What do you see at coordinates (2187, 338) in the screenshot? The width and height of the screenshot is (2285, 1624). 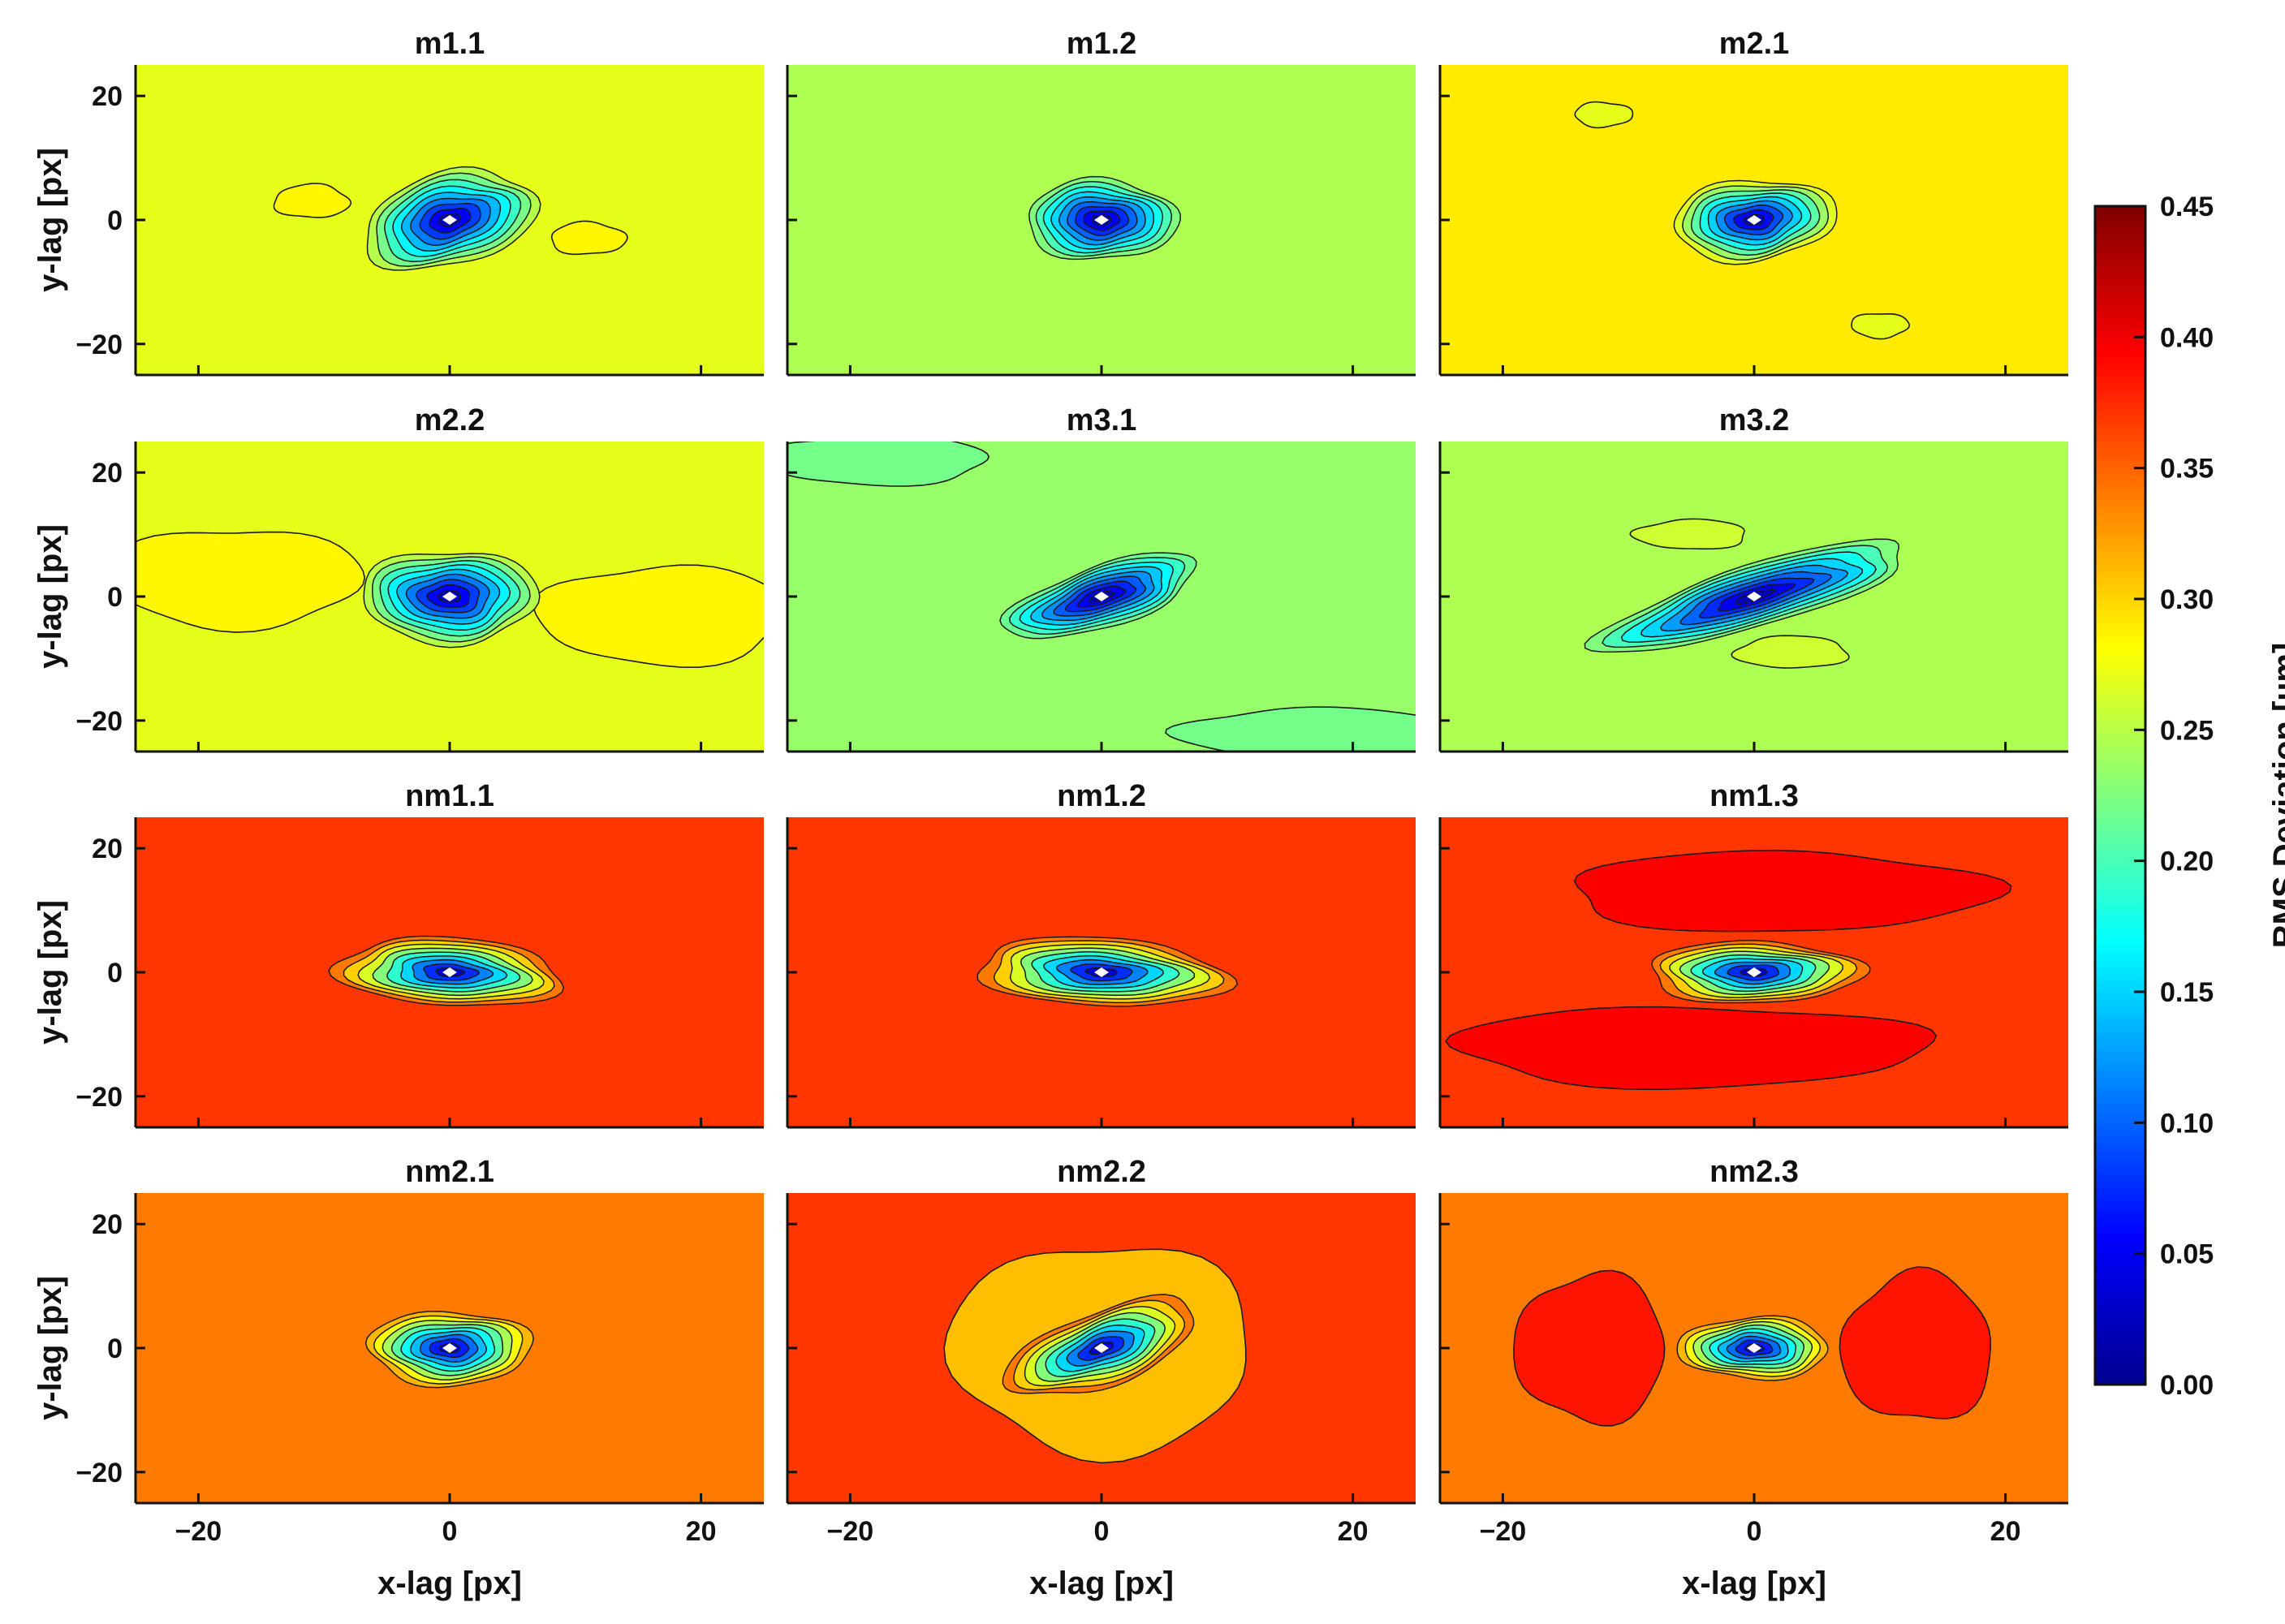 I see `colorbar-tick-label: 0.40` at bounding box center [2187, 338].